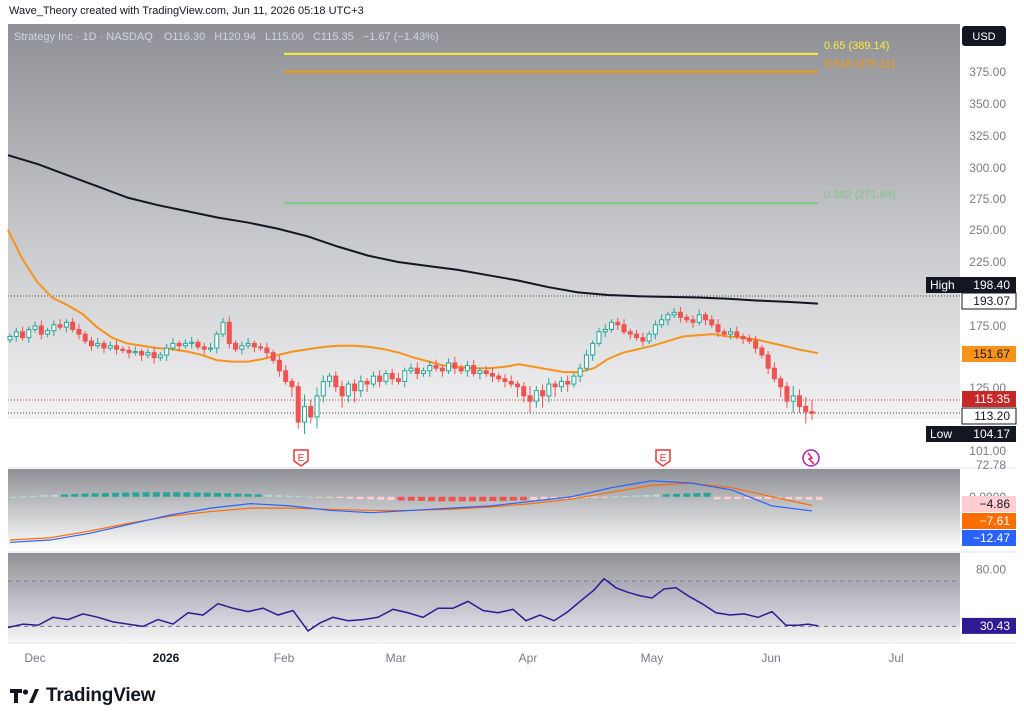 This screenshot has width=1024, height=721. Describe the element at coordinates (83, 696) in the screenshot. I see `tradingview-logo: TradingView` at that location.